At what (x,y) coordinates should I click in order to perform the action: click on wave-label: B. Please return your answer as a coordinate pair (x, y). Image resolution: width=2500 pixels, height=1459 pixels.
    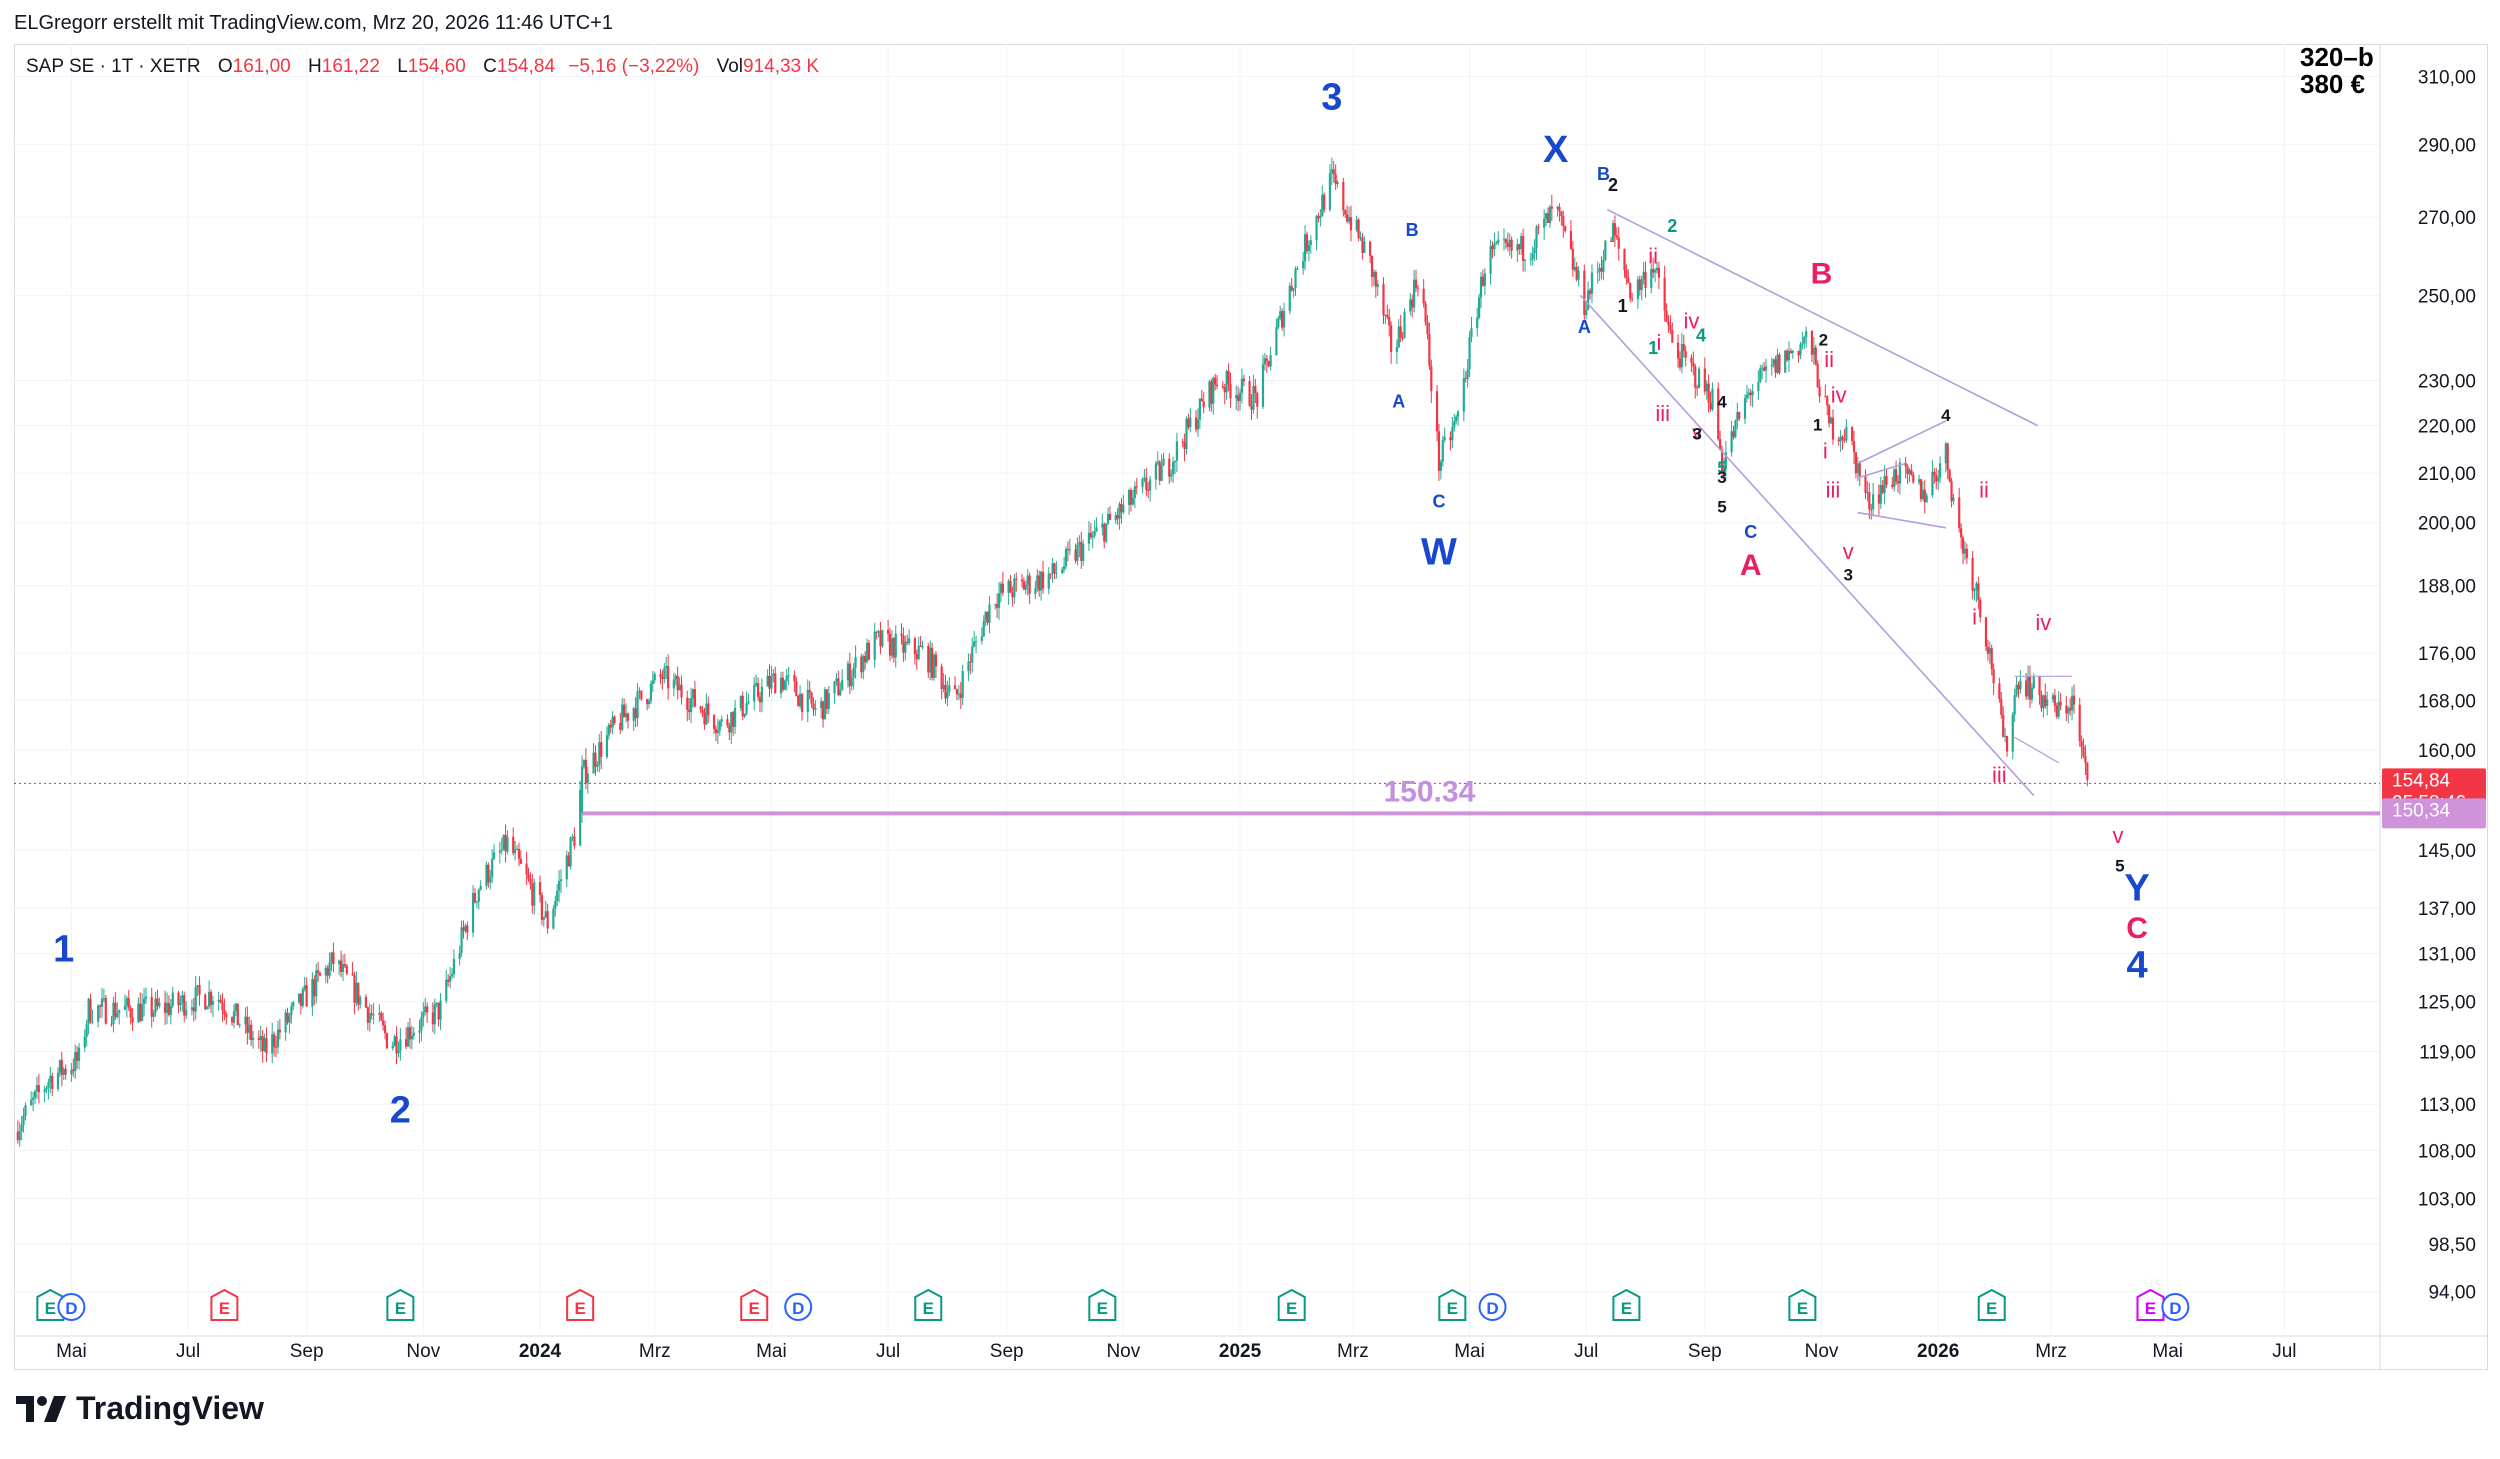
    Looking at the image, I should click on (1412, 230).